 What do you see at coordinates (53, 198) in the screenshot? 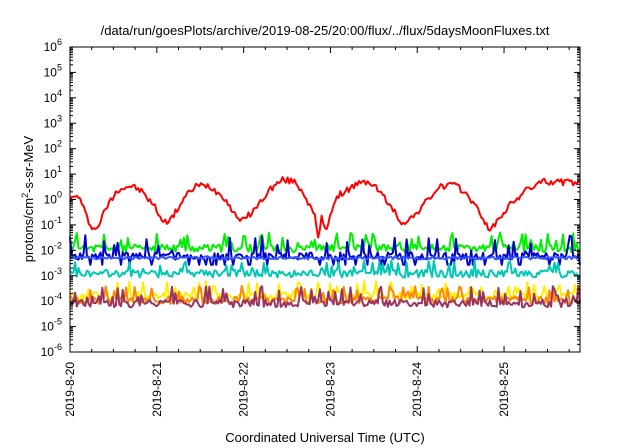
I see `y-tick-label: 10⁰` at bounding box center [53, 198].